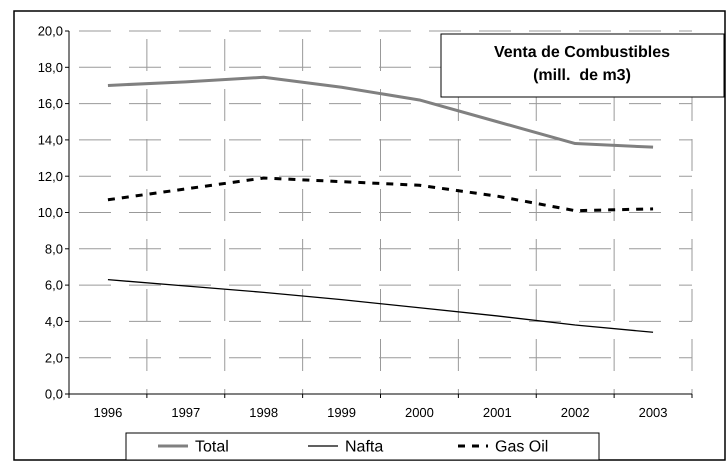 The height and width of the screenshot is (462, 728). I want to click on y-tick-label: 4,0, so click(53, 321).